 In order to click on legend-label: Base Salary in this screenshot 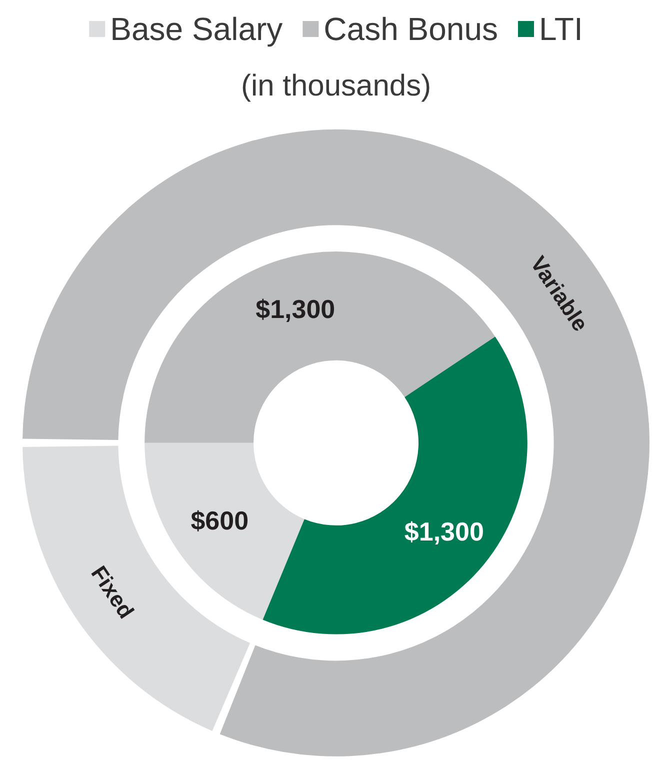, I will do `click(196, 29)`.